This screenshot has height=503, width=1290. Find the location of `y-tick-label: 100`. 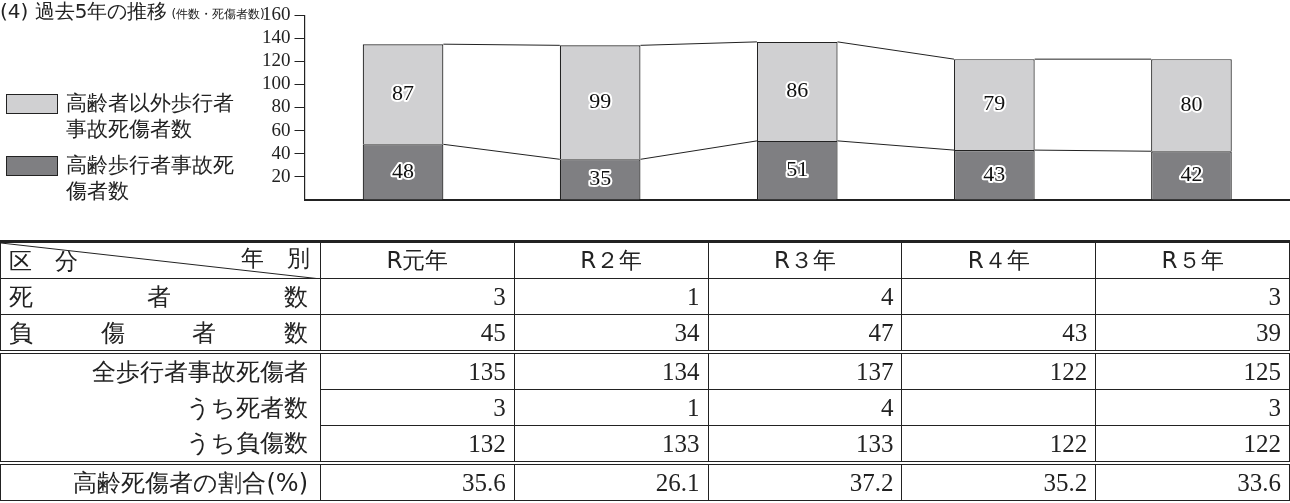

y-tick-label: 100 is located at coordinates (276, 83).